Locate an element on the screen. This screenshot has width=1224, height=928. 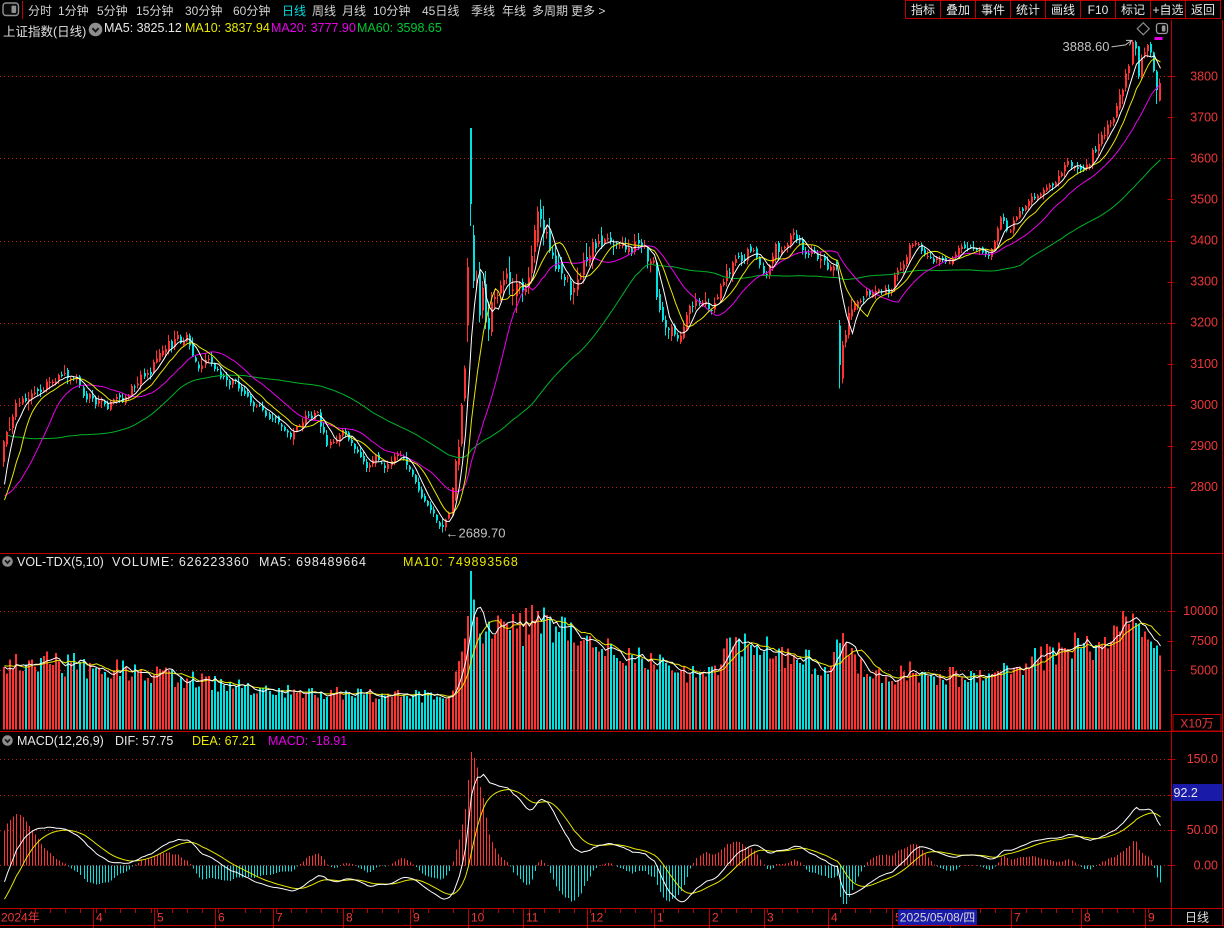
event-button: 事件 is located at coordinates (993, 9).